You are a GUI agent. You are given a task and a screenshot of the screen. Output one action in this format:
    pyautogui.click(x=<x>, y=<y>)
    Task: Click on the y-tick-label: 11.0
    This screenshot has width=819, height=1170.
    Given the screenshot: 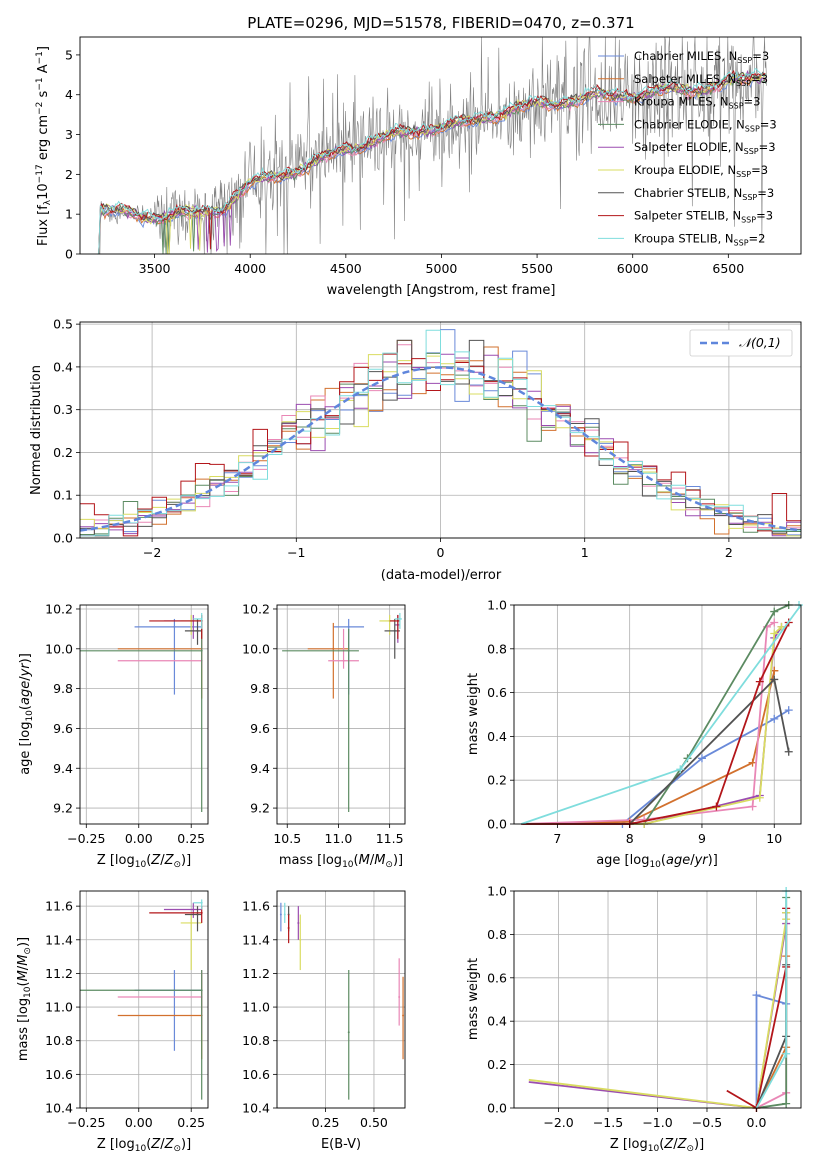 What is the action you would take?
    pyautogui.click(x=59, y=1007)
    